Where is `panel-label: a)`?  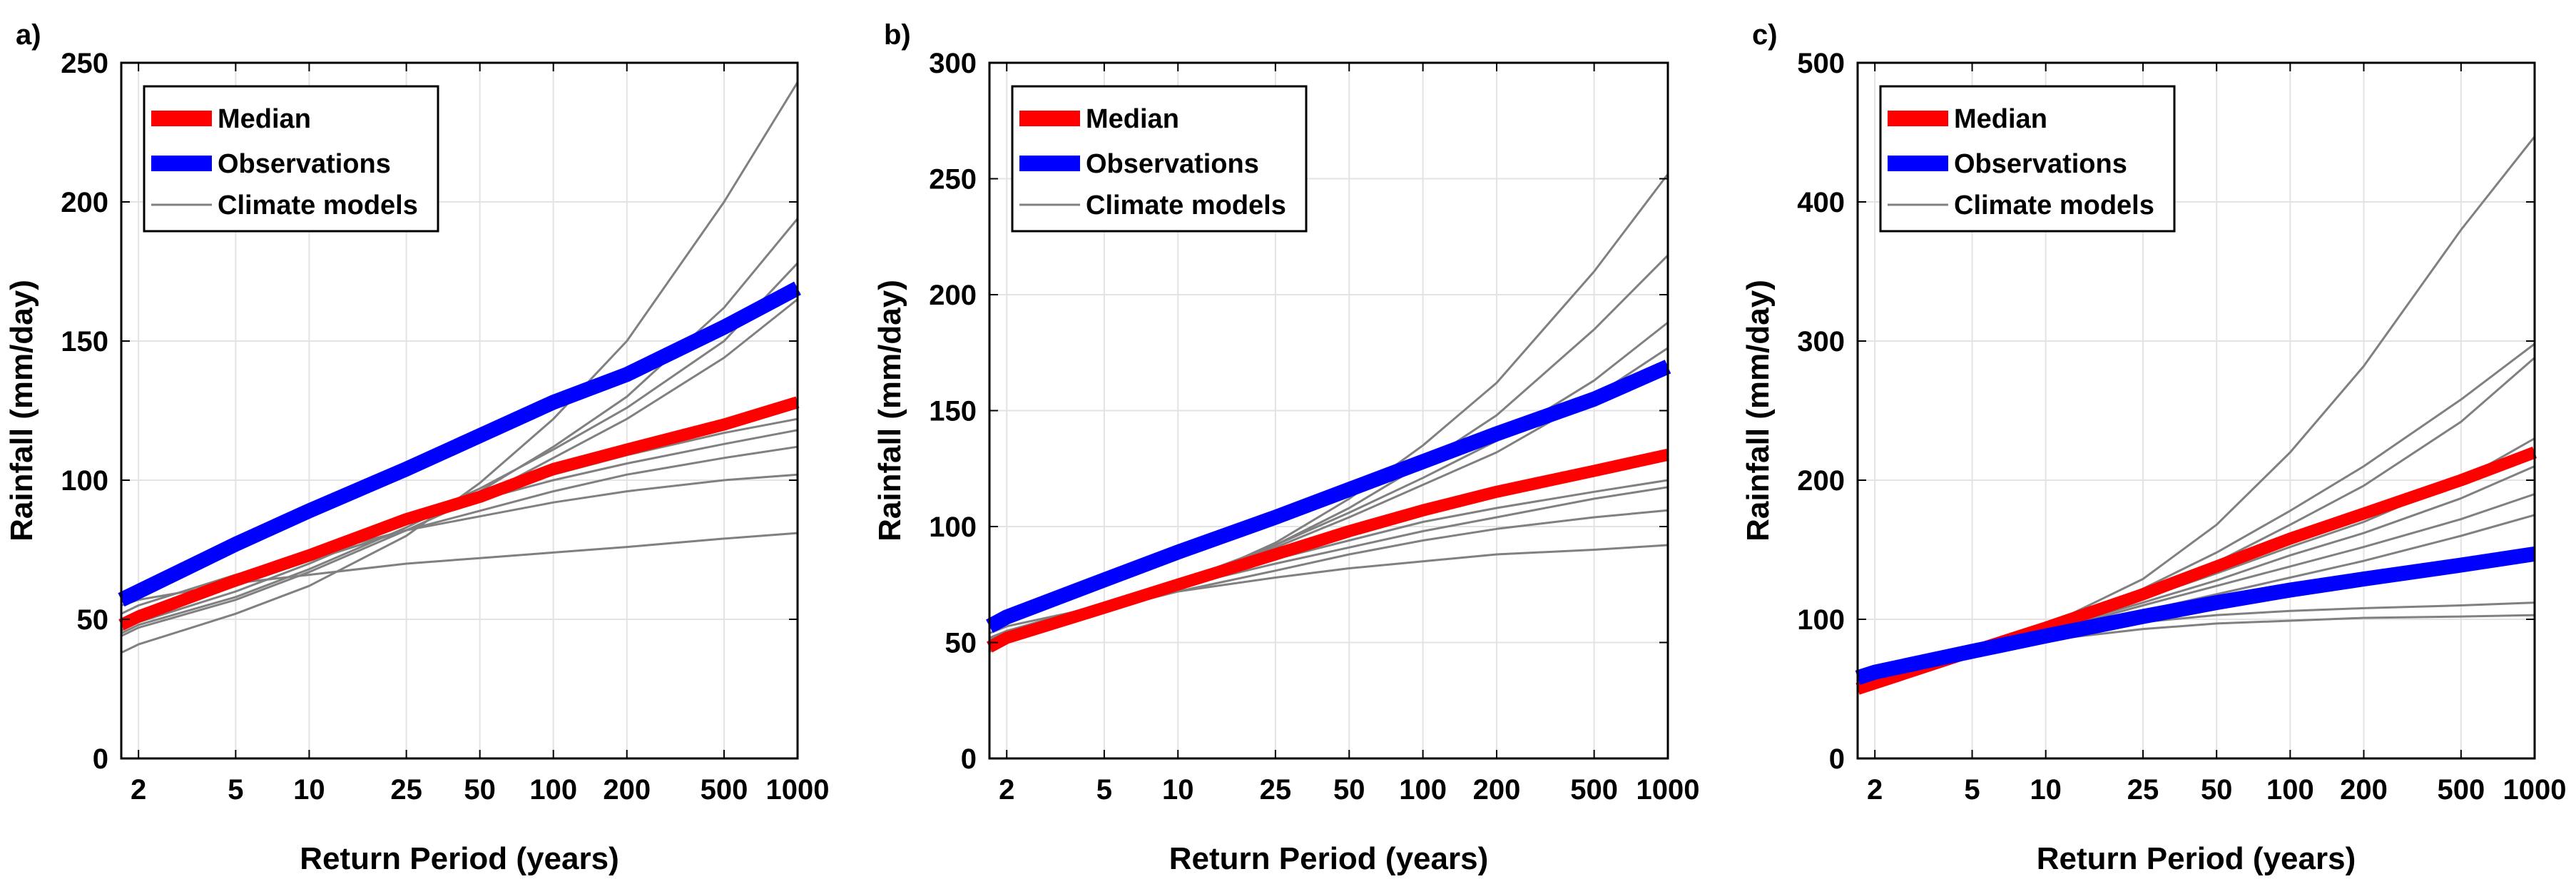 panel-label: a) is located at coordinates (28, 35).